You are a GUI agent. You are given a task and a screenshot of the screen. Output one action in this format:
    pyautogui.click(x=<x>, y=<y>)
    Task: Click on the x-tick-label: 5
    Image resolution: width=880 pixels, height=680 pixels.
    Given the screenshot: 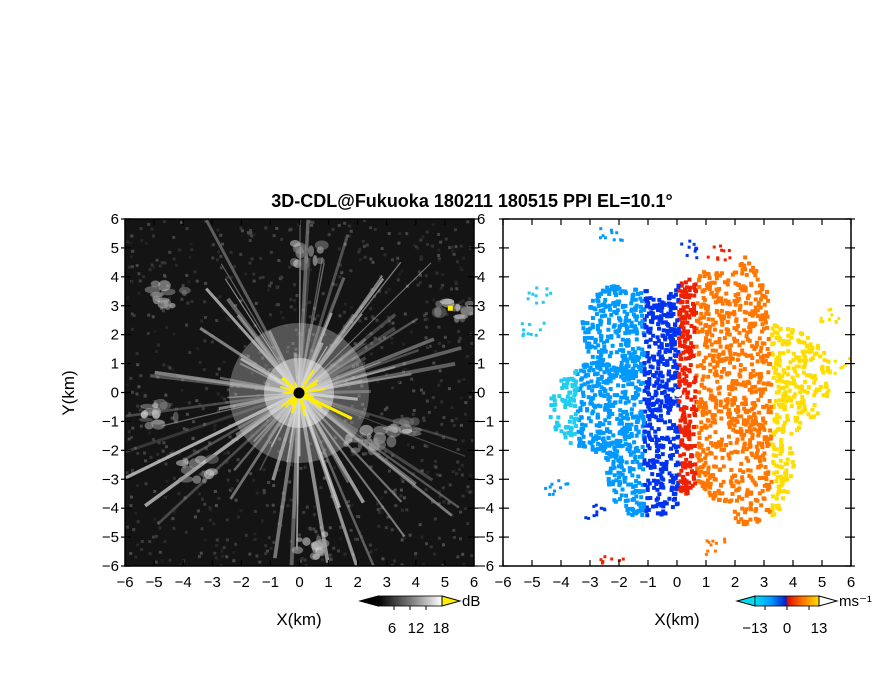 What is the action you would take?
    pyautogui.click(x=822, y=582)
    